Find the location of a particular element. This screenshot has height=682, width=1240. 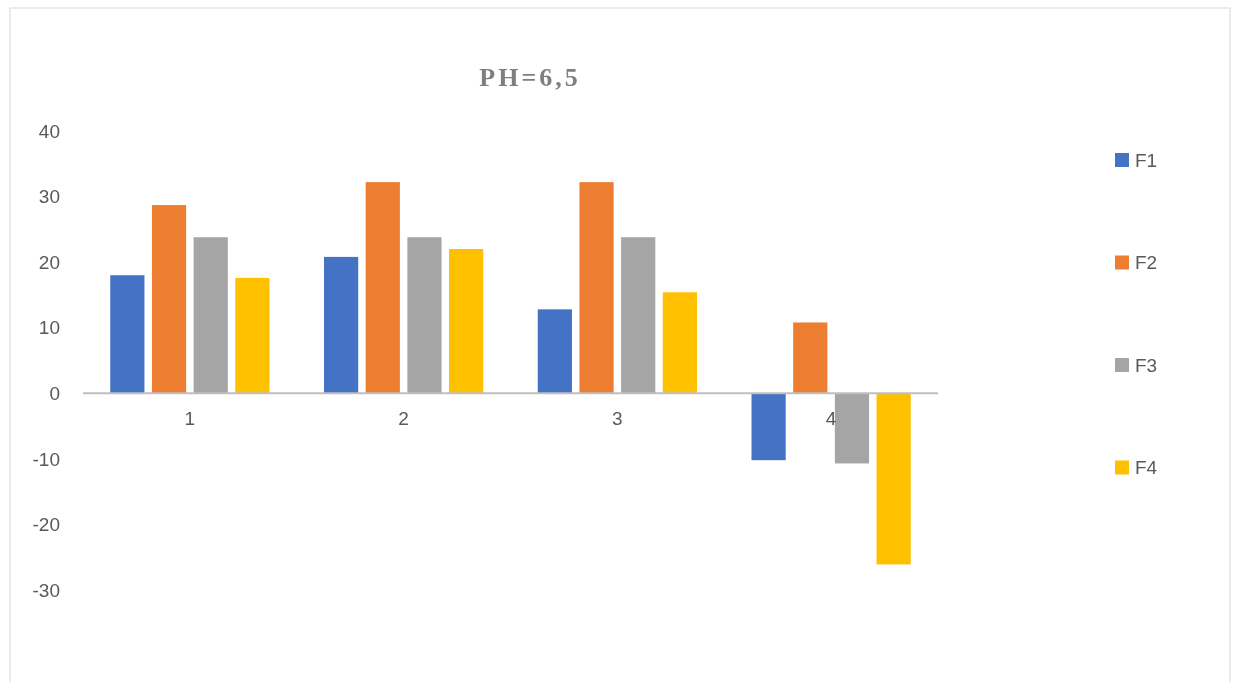

y-tick-label: -30 is located at coordinates (46, 590).